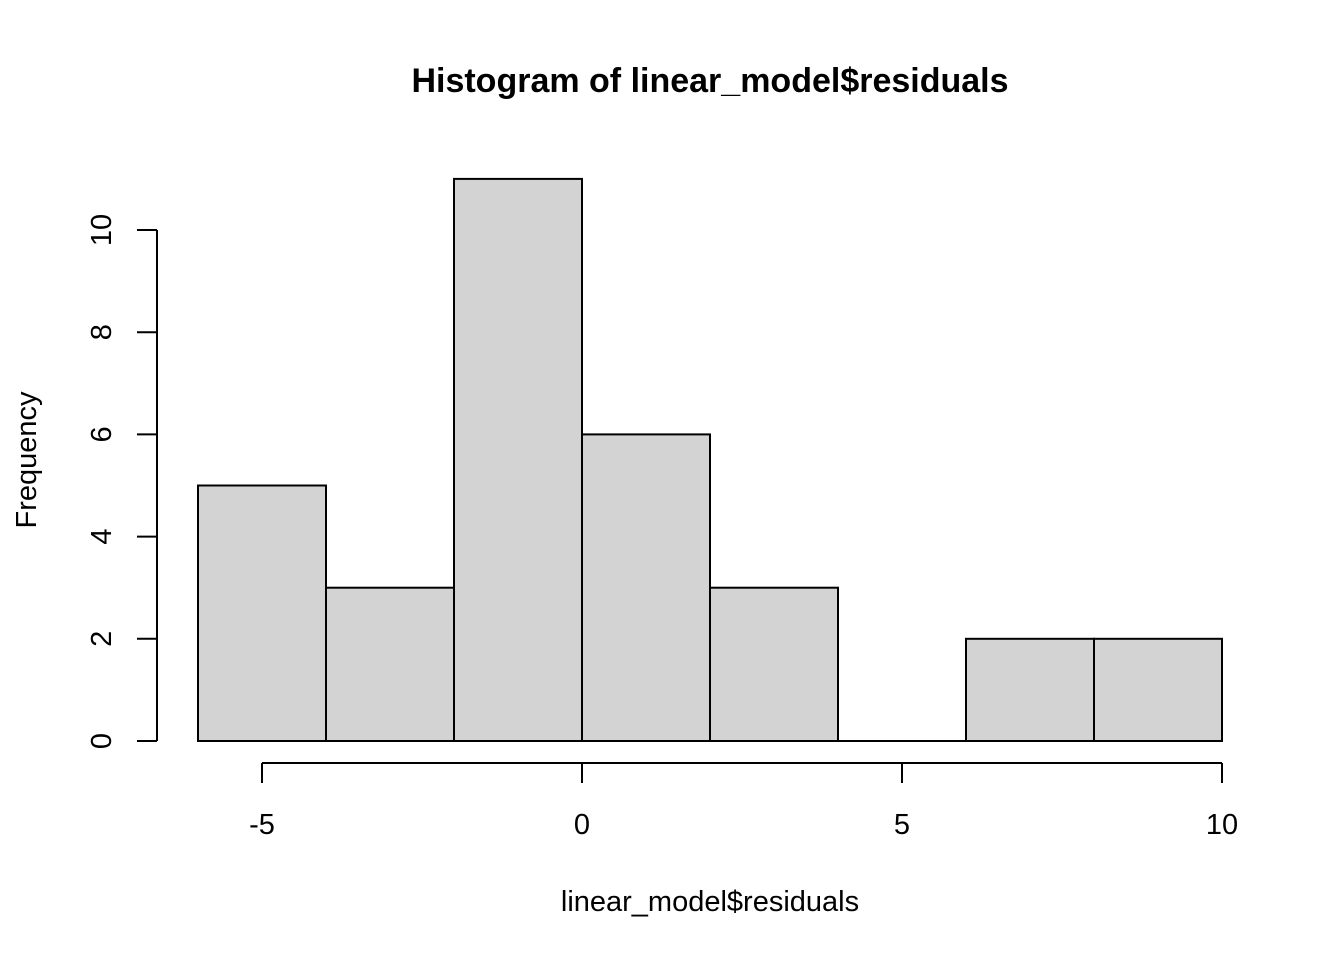 This screenshot has width=1344, height=960. What do you see at coordinates (1222, 825) in the screenshot?
I see `x-tick-label-3: 10` at bounding box center [1222, 825].